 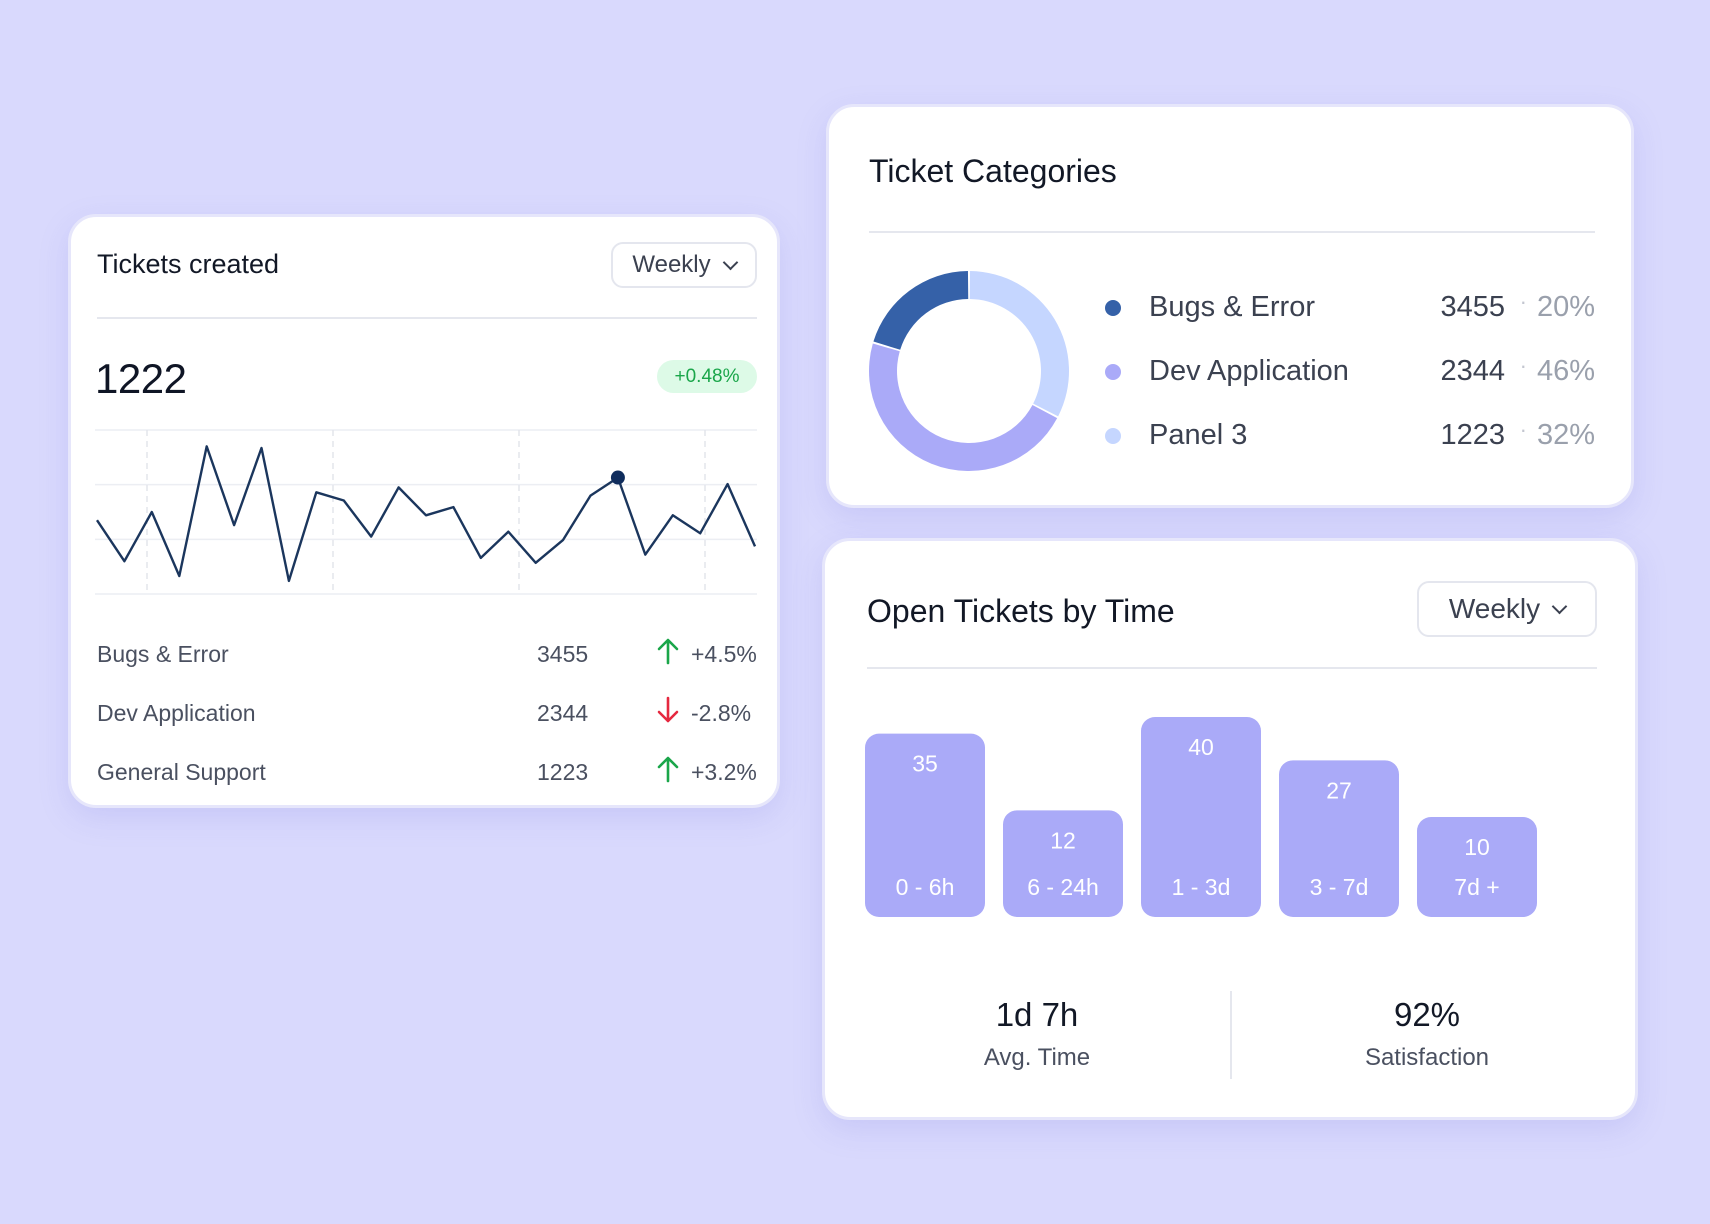 I want to click on legend-row-bugs: Bugs & Error 3455 · 20%, so click(x=1350, y=307).